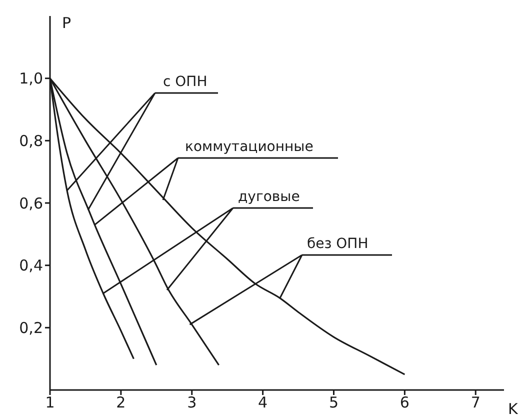 Image resolution: width=523 pixels, height=418 pixels. I want to click on y-tick-label: 0,8, so click(31, 141).